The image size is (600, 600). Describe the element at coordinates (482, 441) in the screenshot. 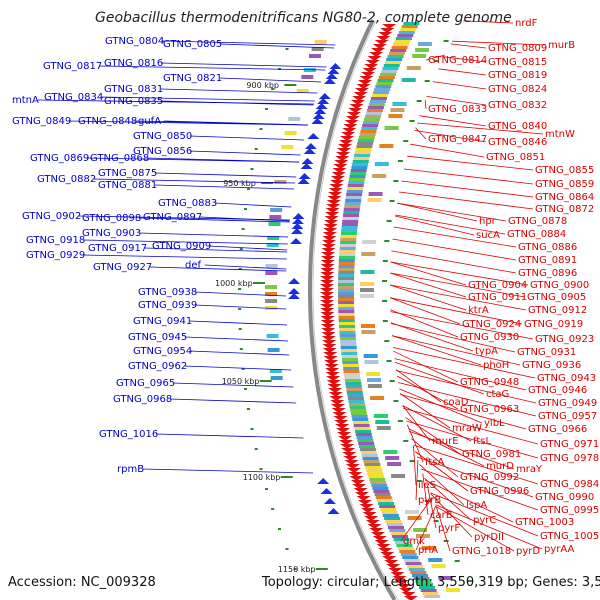

I see `right-gene-label: ftsL` at that location.